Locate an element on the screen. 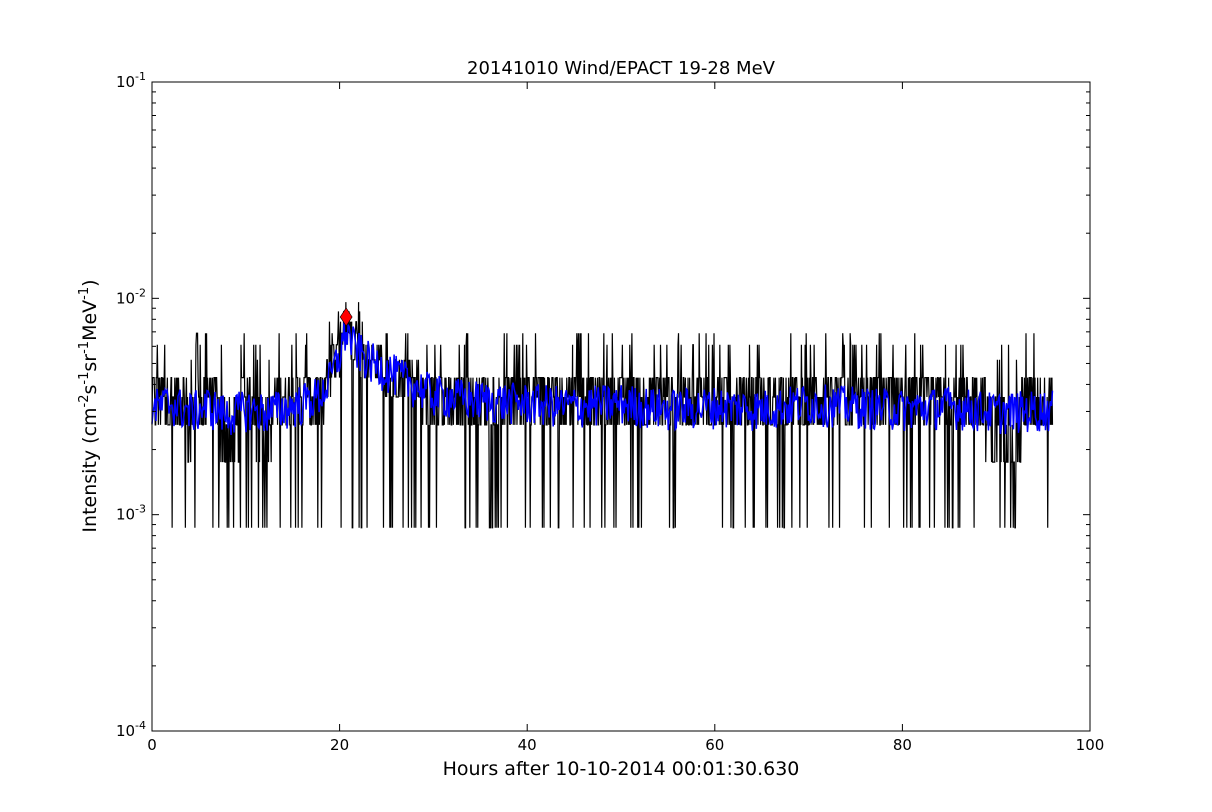 The height and width of the screenshot is (812, 1212). x-tick-label: 40 is located at coordinates (527, 745).